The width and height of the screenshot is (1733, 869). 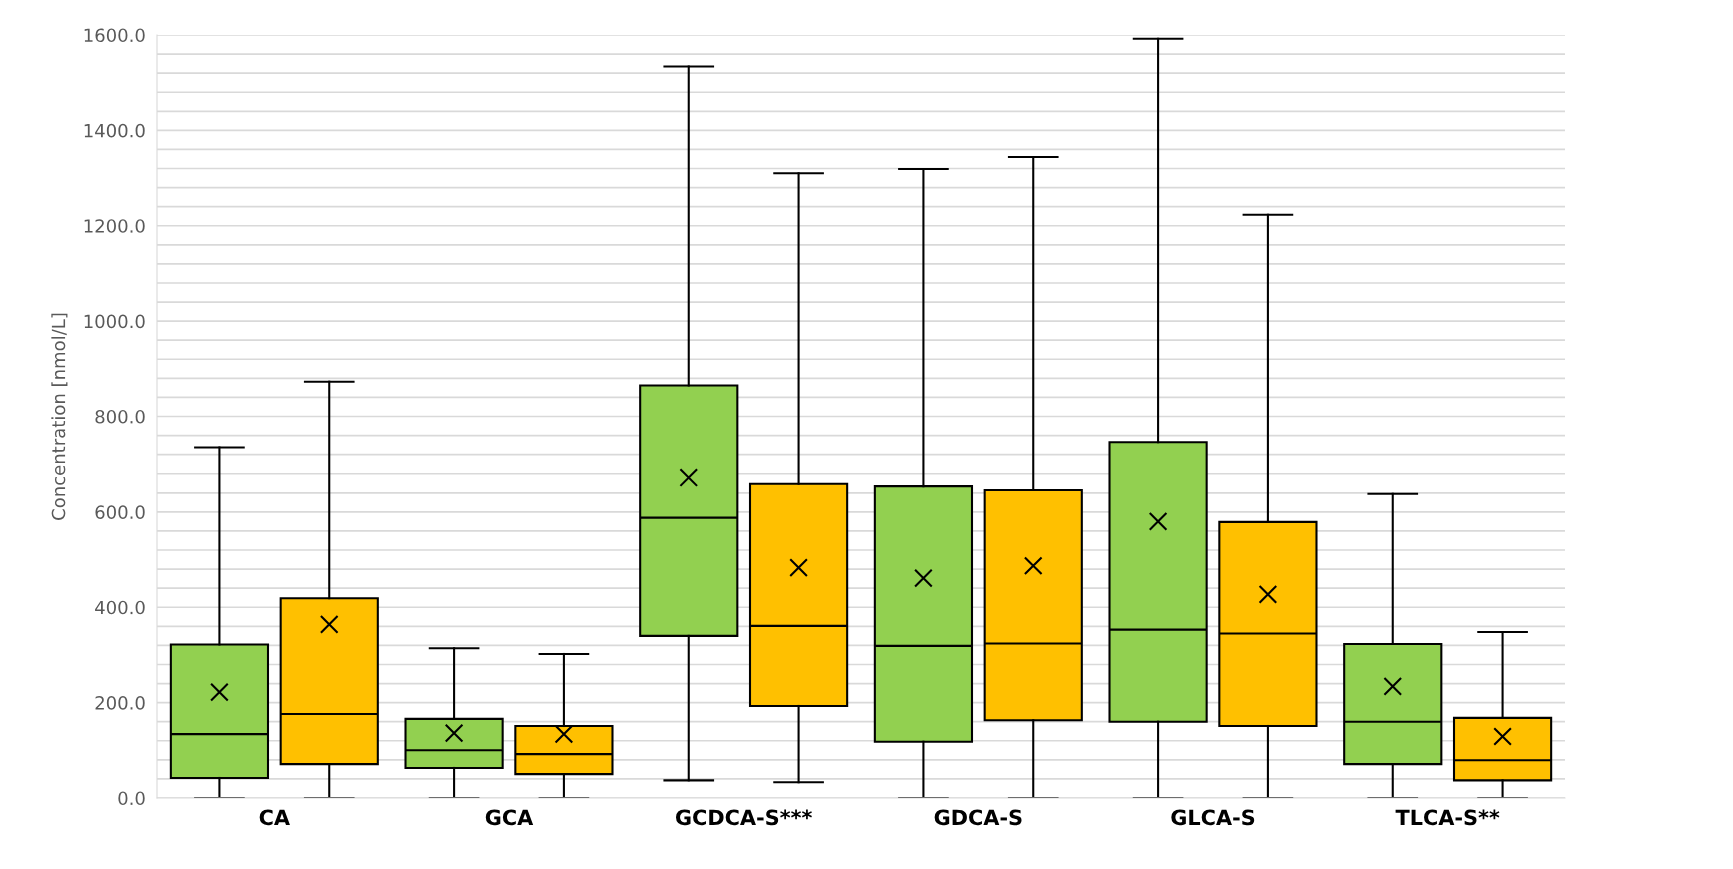 What do you see at coordinates (114, 226) in the screenshot?
I see `y-tick-label: 1200.0` at bounding box center [114, 226].